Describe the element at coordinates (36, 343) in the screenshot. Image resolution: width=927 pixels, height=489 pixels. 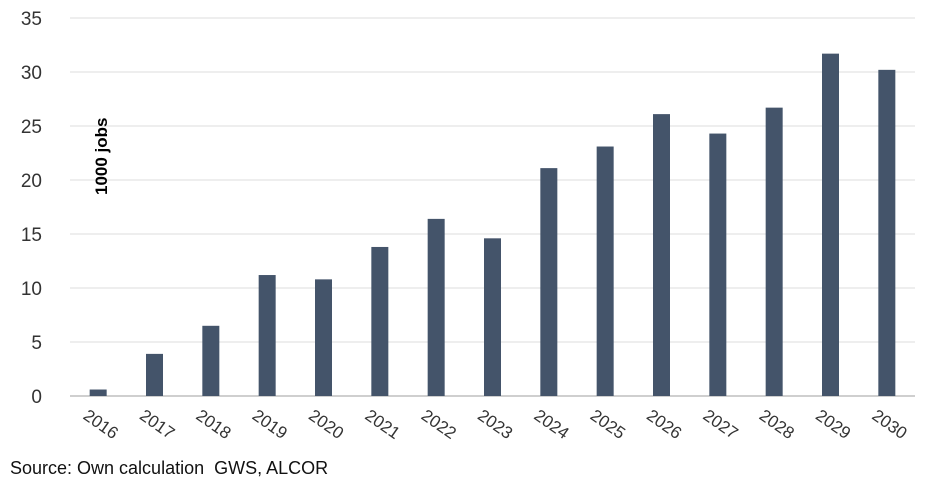
I see `y-tick-label: 5` at that location.